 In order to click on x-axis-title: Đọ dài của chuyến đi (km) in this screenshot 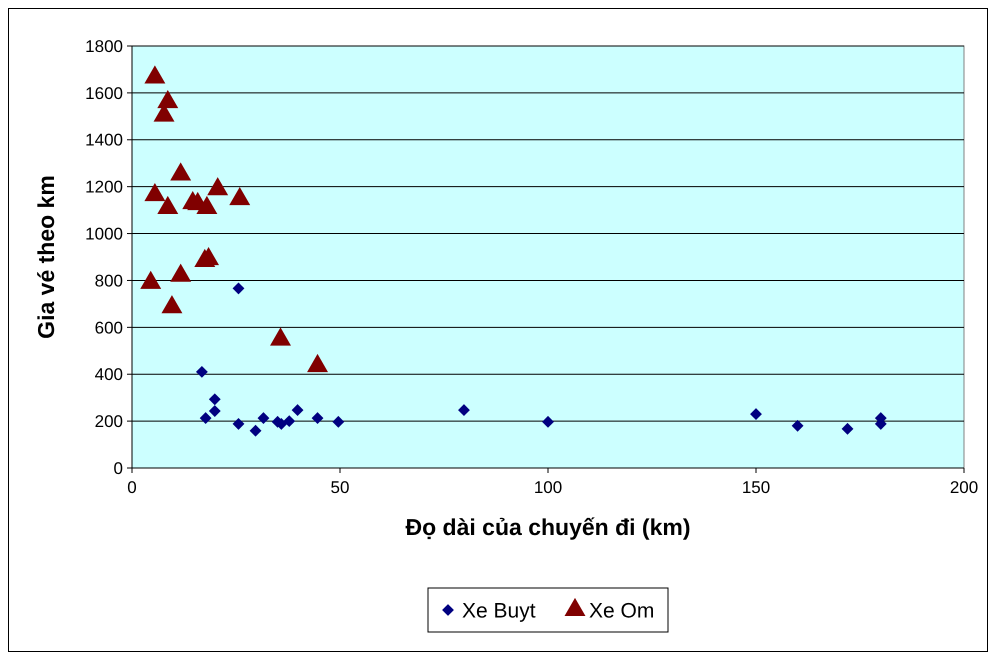, I will do `click(548, 527)`.